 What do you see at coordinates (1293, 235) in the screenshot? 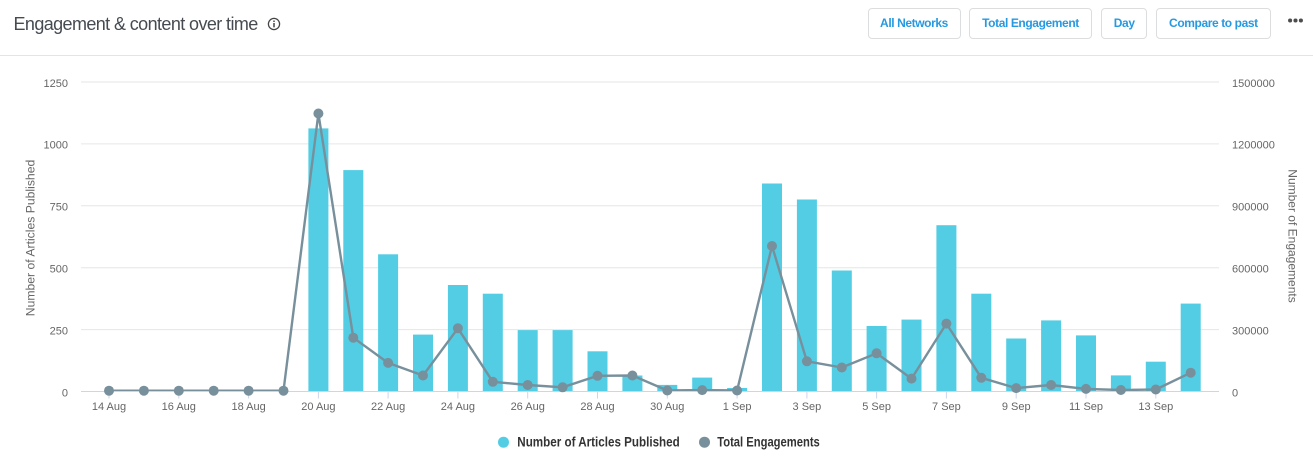
I see `svg-text: Number of Engagements` at bounding box center [1293, 235].